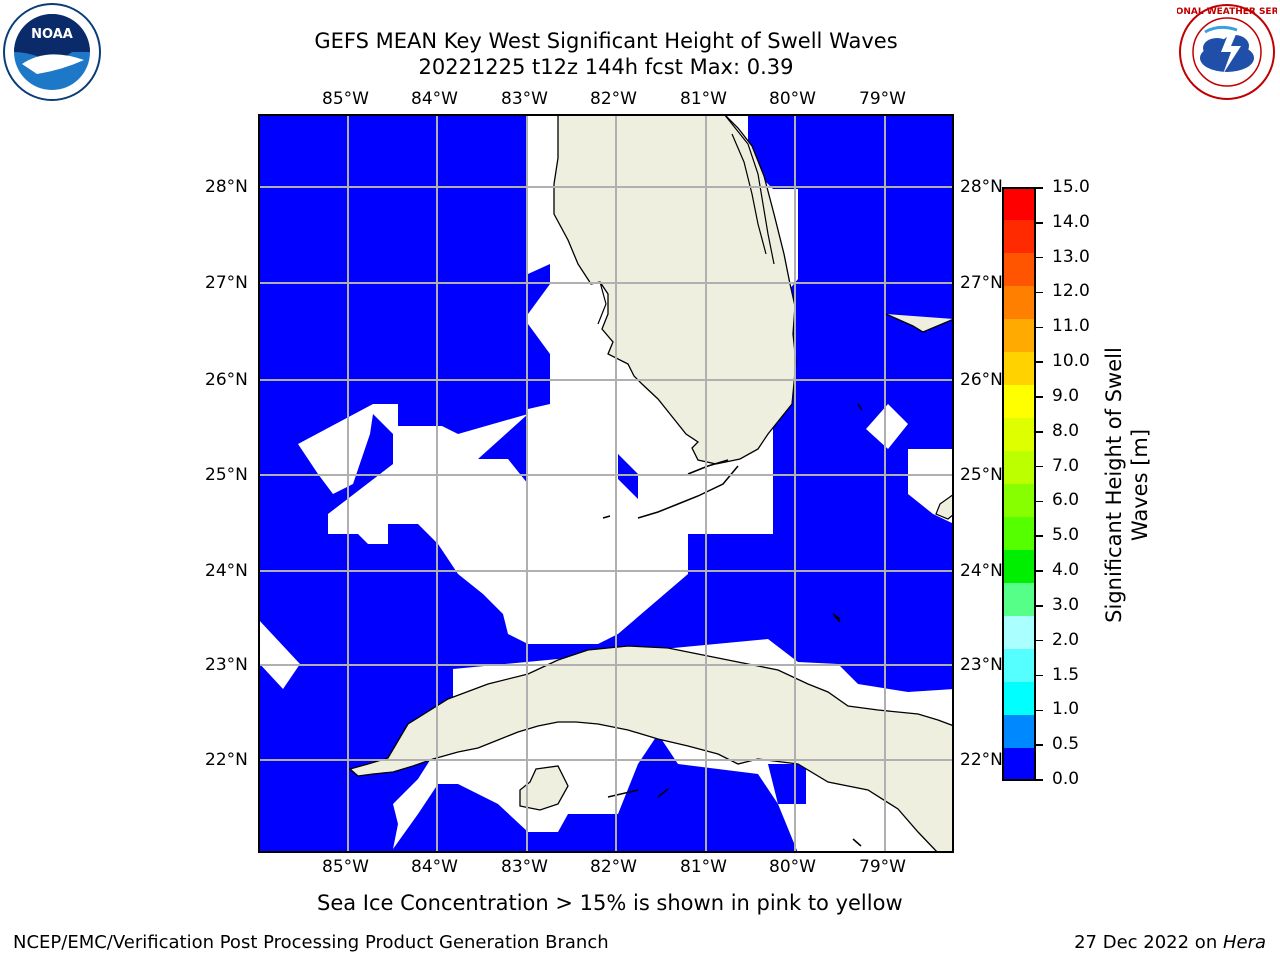 Image resolution: width=1280 pixels, height=960 pixels. Describe the element at coordinates (226, 283) in the screenshot. I see `lat-label-left: 27°N` at that location.